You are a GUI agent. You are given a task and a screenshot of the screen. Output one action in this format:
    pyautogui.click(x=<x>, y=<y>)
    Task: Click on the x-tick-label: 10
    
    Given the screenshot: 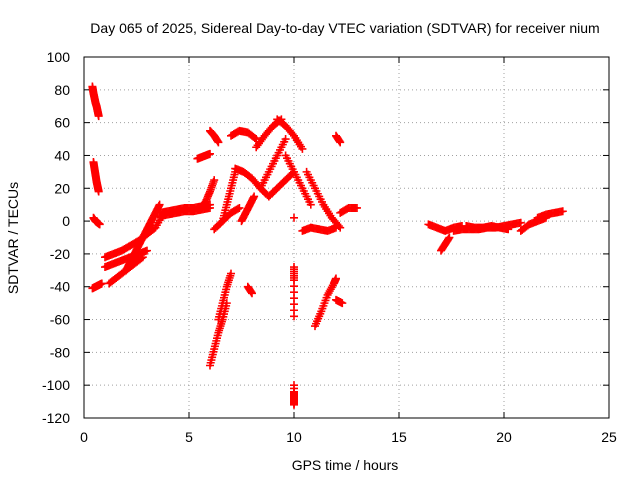 What is the action you would take?
    pyautogui.click(x=294, y=437)
    